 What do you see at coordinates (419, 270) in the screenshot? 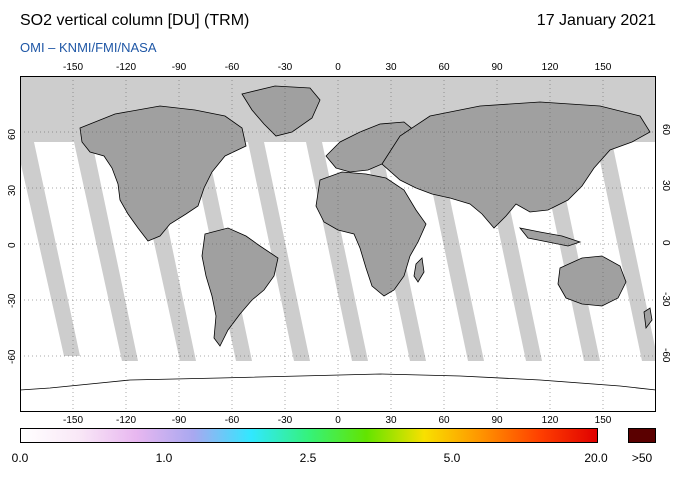
I see `madagascar` at bounding box center [419, 270].